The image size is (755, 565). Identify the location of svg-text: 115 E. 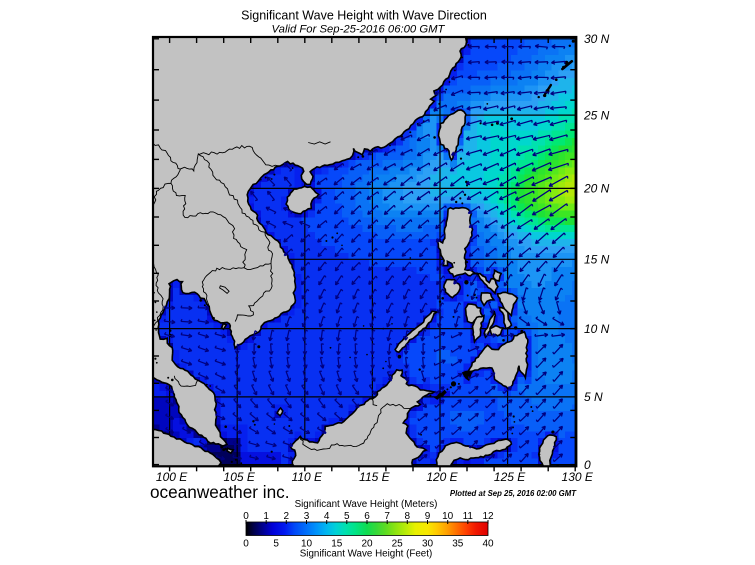
(374, 477).